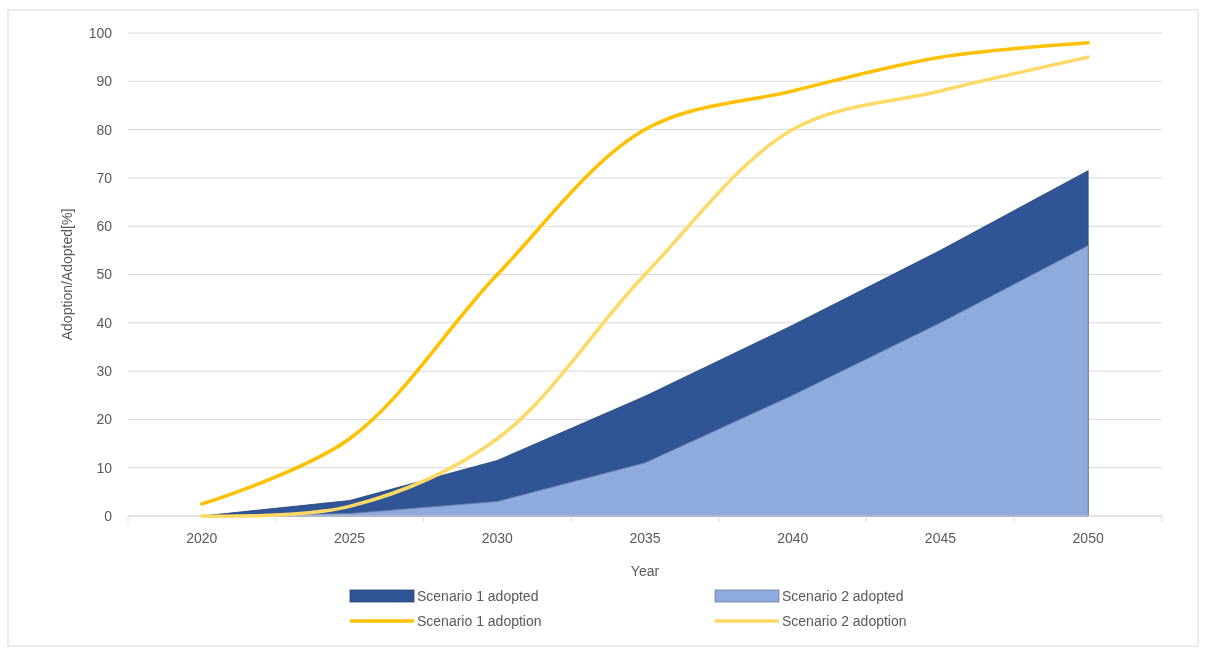 This screenshot has width=1205, height=651. What do you see at coordinates (843, 596) in the screenshot?
I see `legend-label: Scenario 2 adopted` at bounding box center [843, 596].